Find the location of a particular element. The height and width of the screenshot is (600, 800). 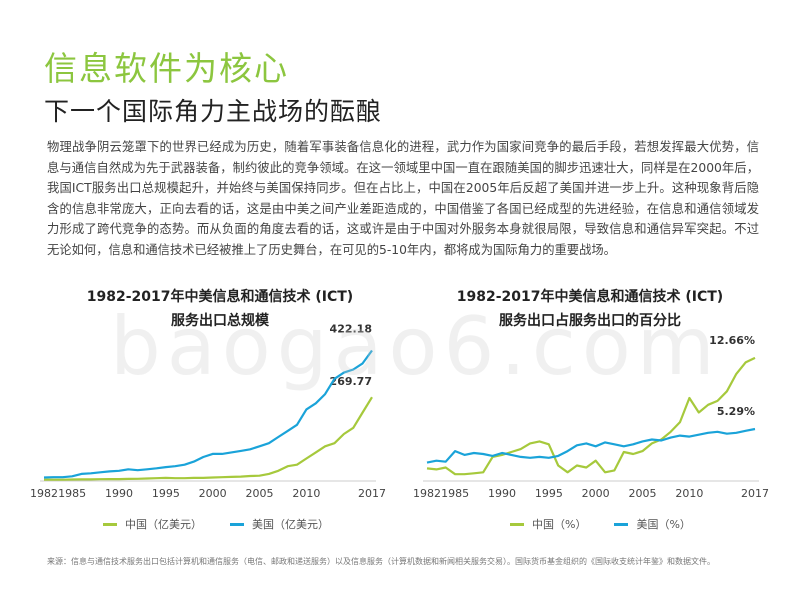

chart-2-title-line2: 服务出口占服务出口的百分比 is located at coordinates (590, 321).